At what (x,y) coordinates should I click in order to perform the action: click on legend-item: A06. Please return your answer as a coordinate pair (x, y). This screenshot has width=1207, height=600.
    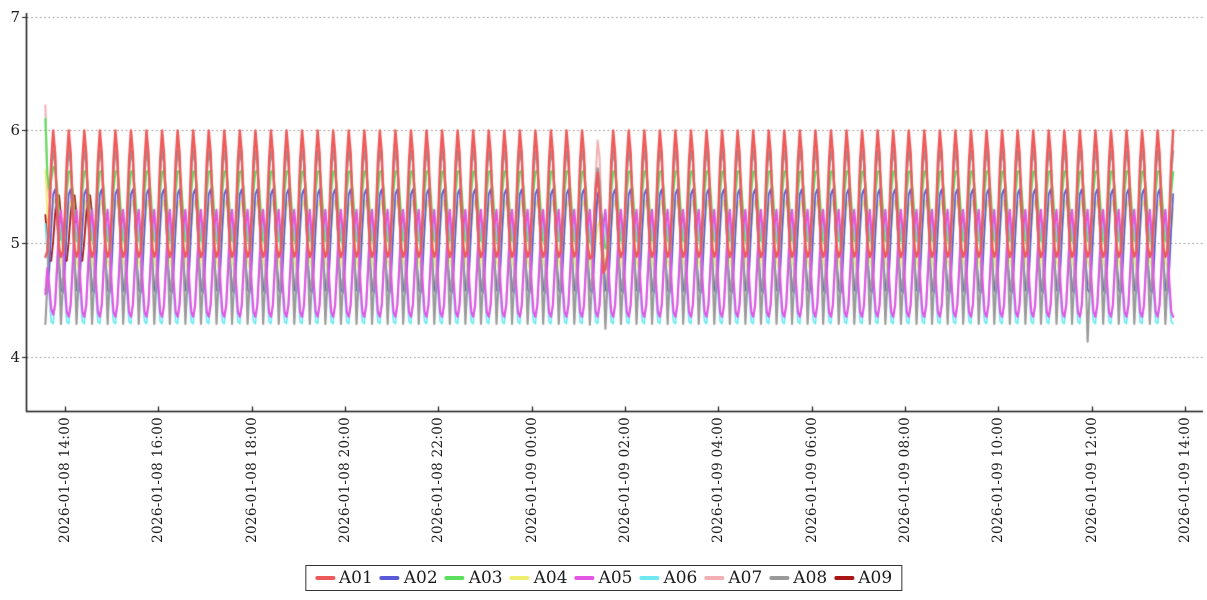
    Looking at the image, I should click on (668, 578).